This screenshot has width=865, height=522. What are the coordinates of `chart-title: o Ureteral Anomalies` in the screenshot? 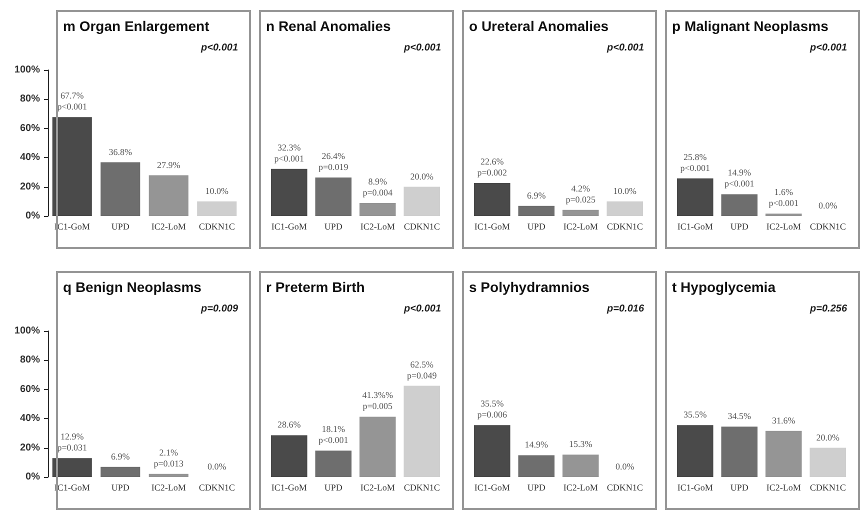 It's located at (539, 26).